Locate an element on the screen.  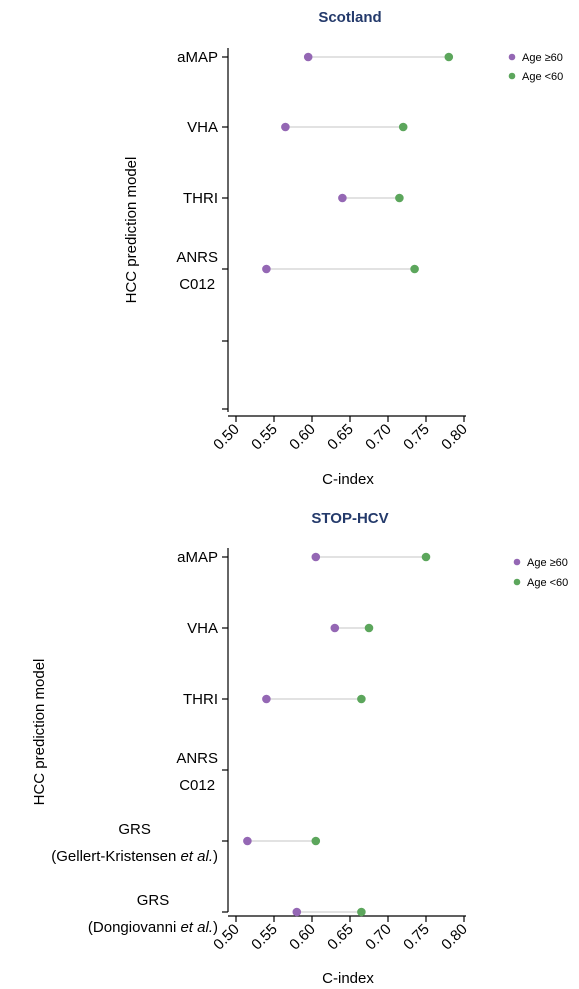
category-label-line2: (Dongiovanni et al.) is located at coordinates (153, 927).